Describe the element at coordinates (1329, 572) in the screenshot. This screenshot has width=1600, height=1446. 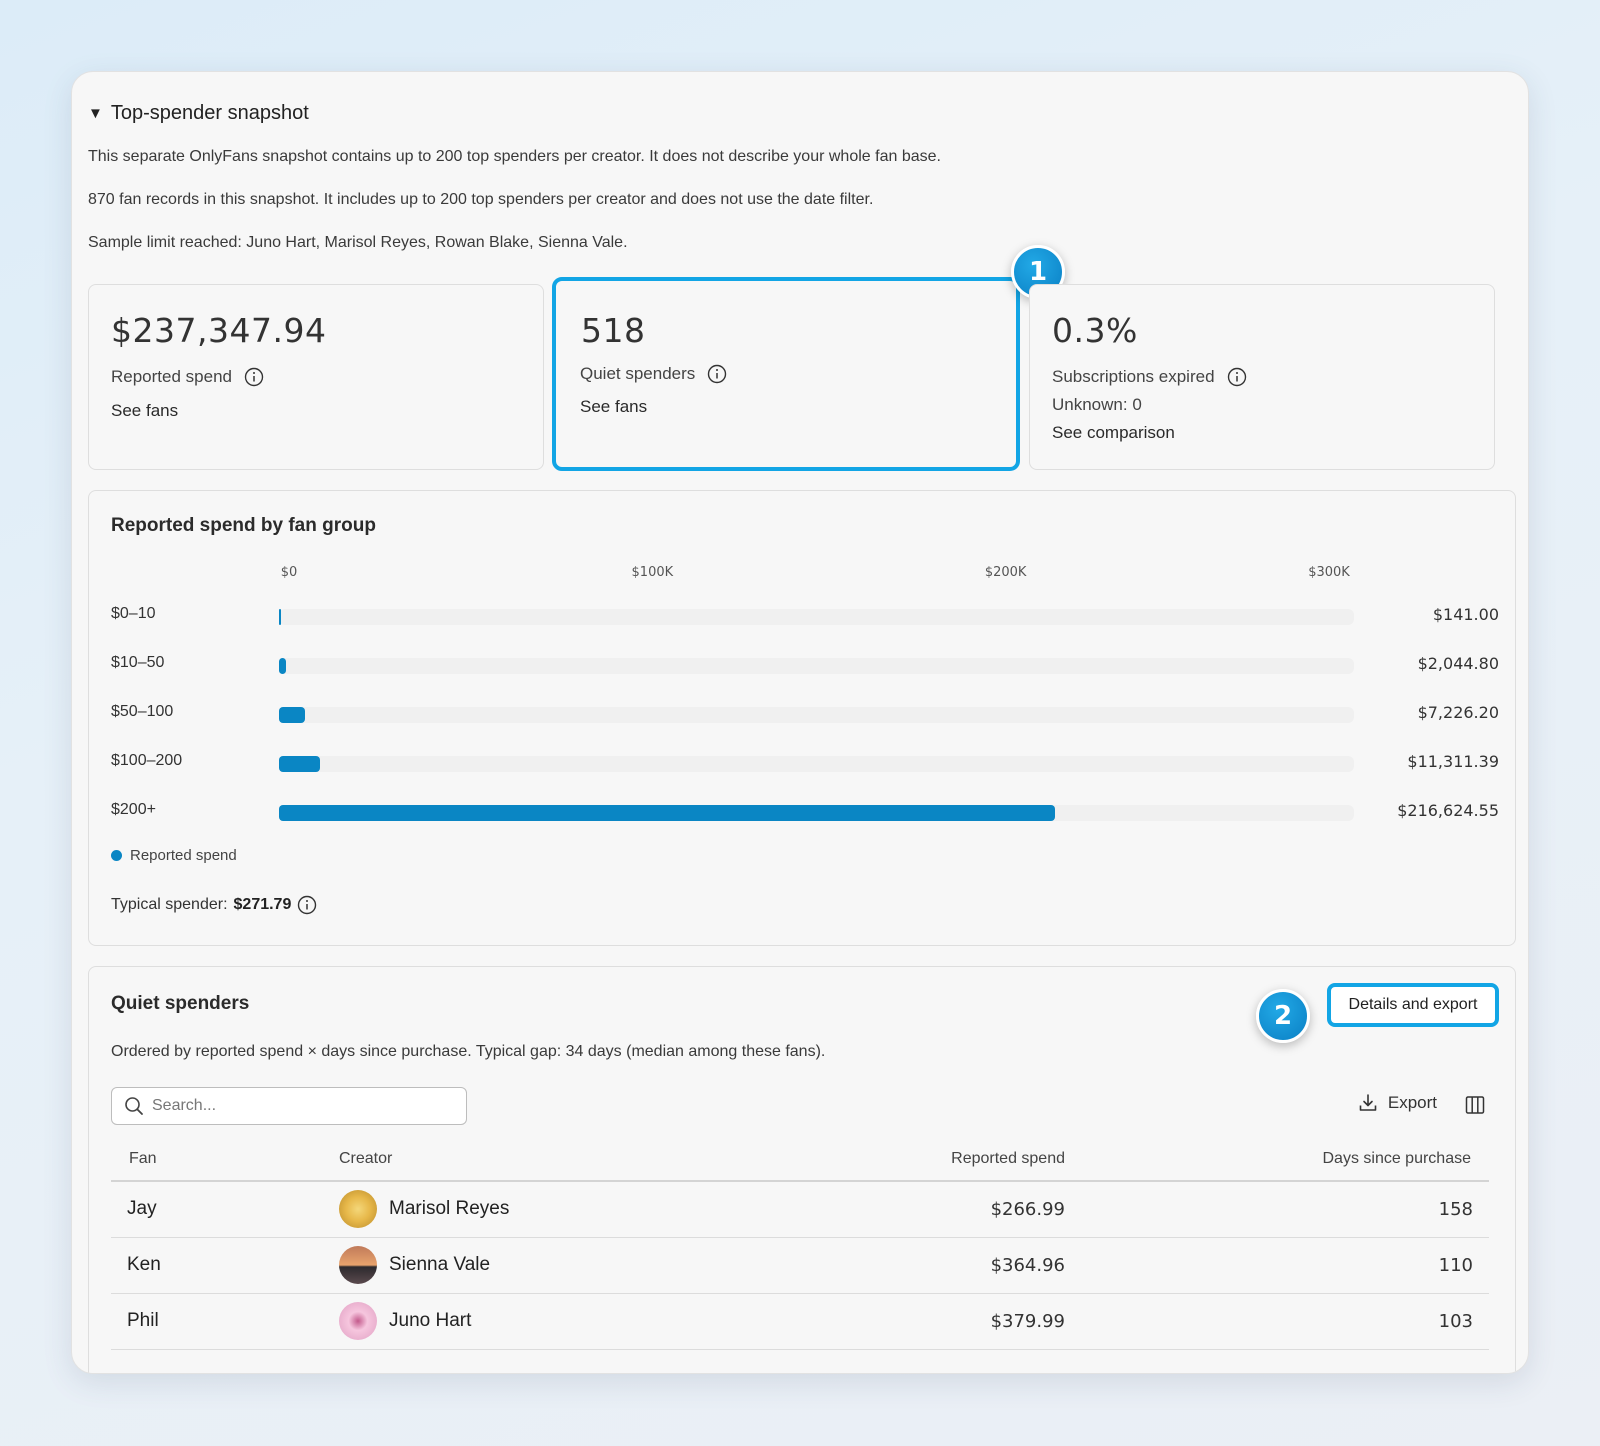
I see `x-axis-tick: $300K` at that location.